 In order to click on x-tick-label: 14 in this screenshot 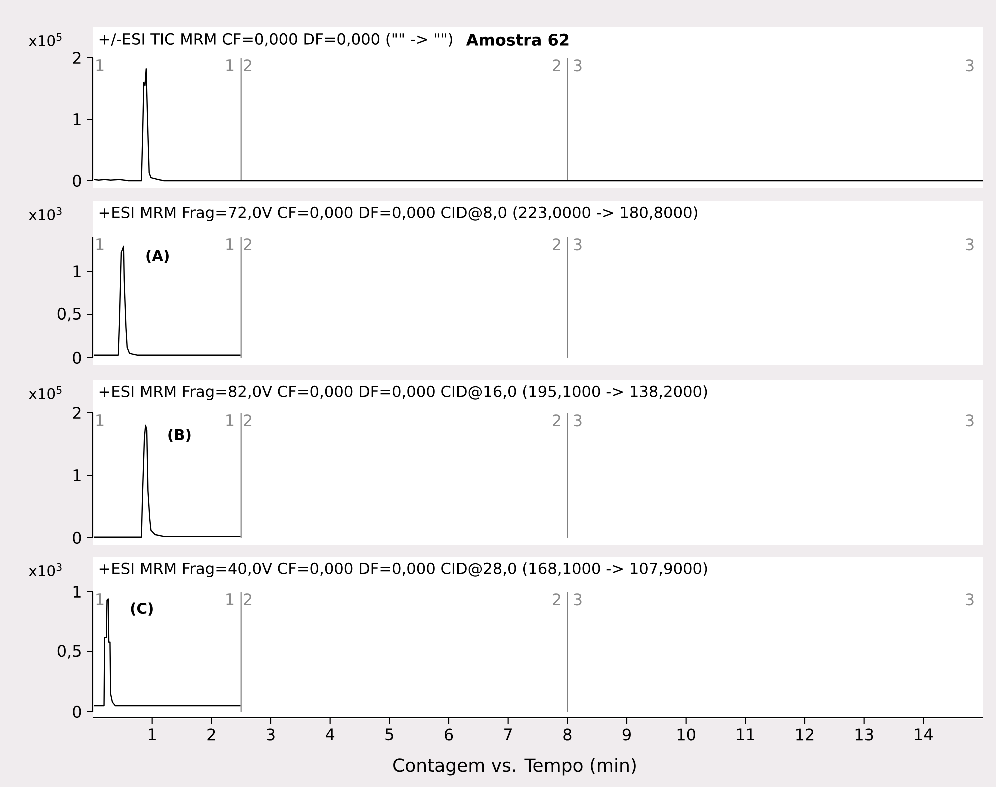, I will do `click(924, 734)`.